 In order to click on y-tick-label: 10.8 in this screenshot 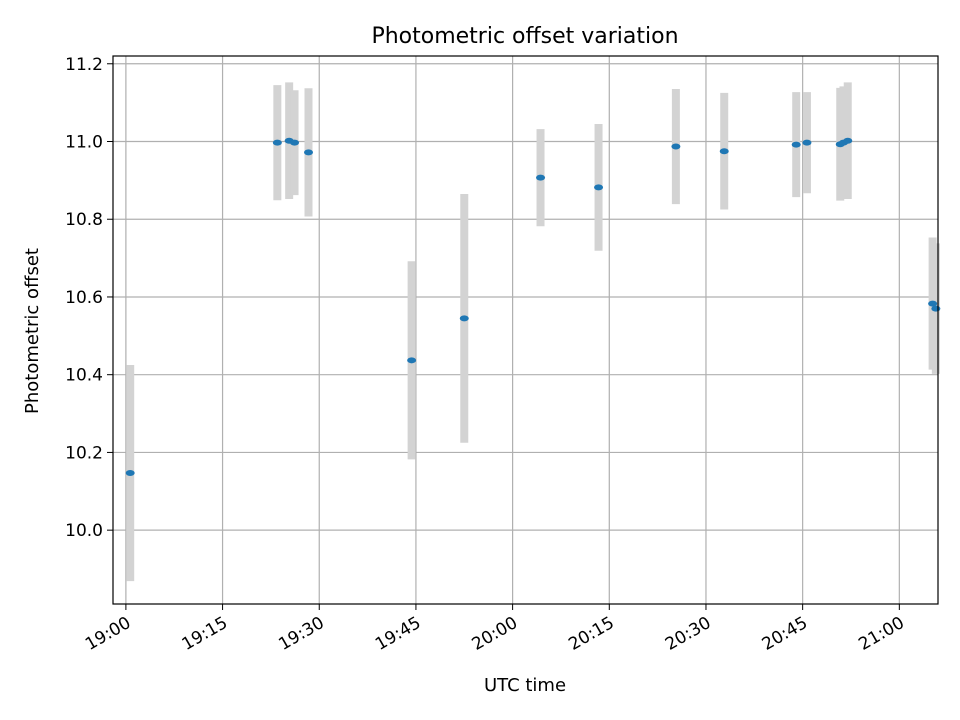, I will do `click(84, 220)`.